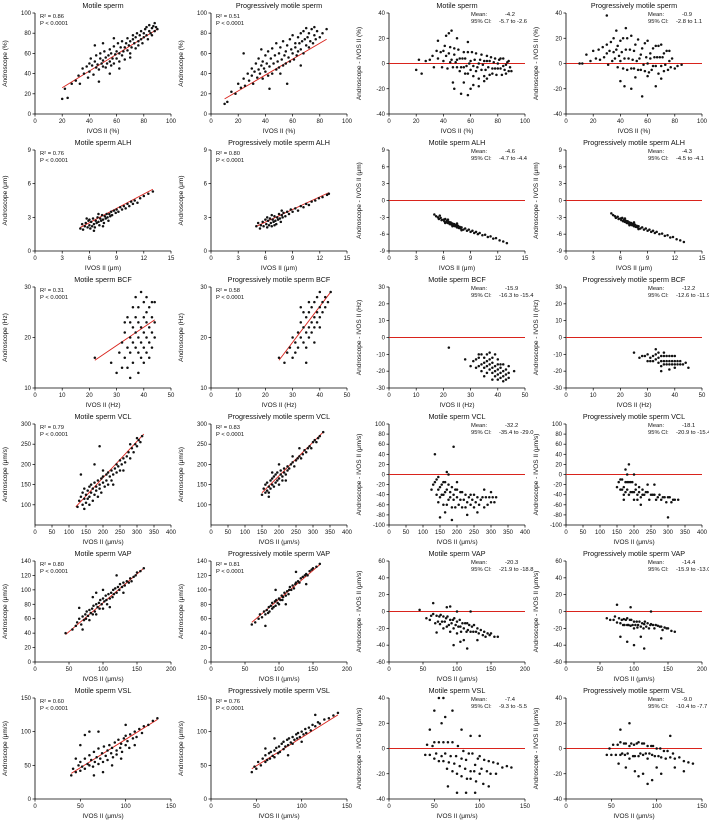 The height and width of the screenshot is (820, 709). I want to click on ci-value: -9.3 to -5.5, so click(513, 707).